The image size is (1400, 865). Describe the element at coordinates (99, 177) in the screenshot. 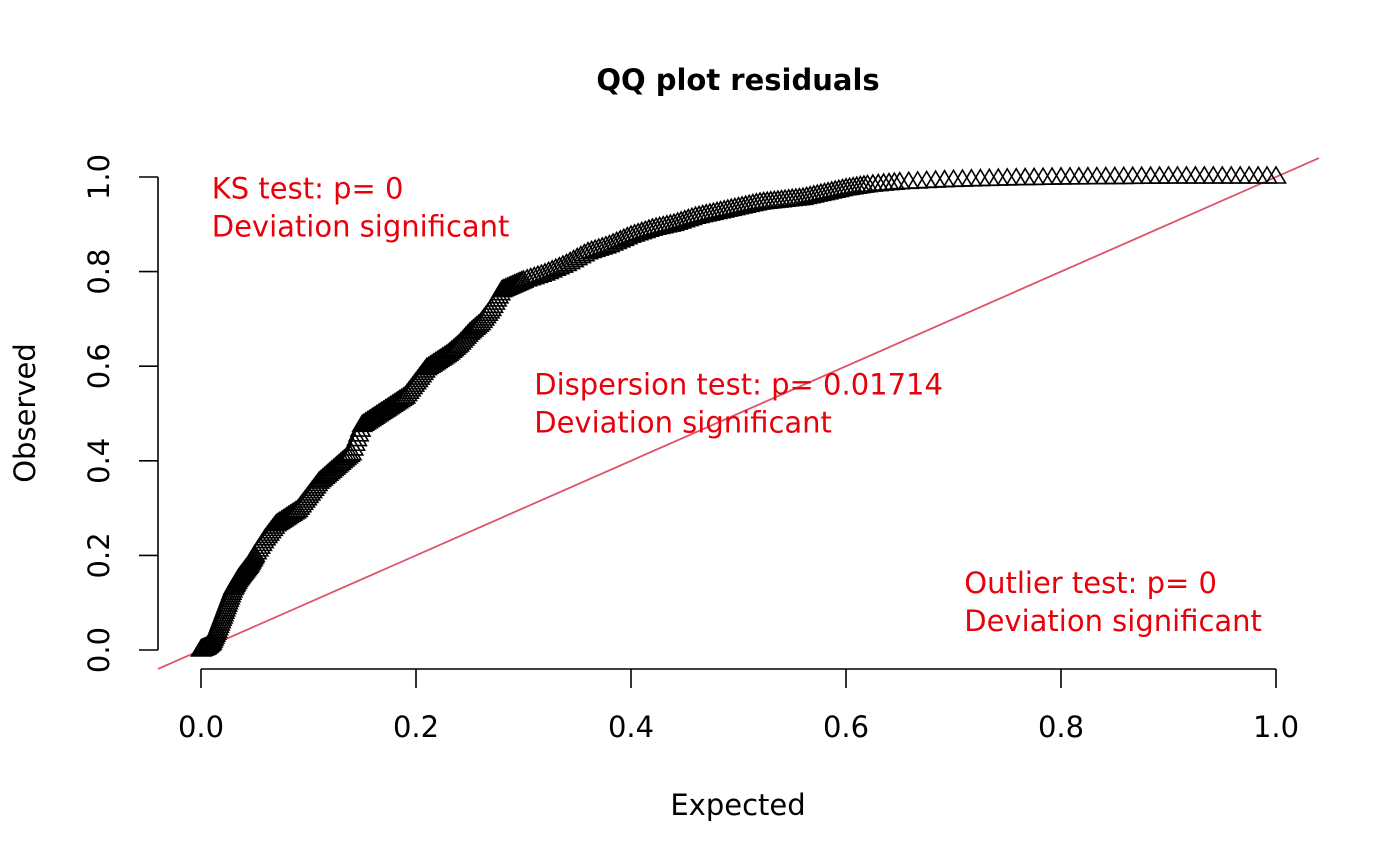

I see `y-tick-label: 1.0` at that location.